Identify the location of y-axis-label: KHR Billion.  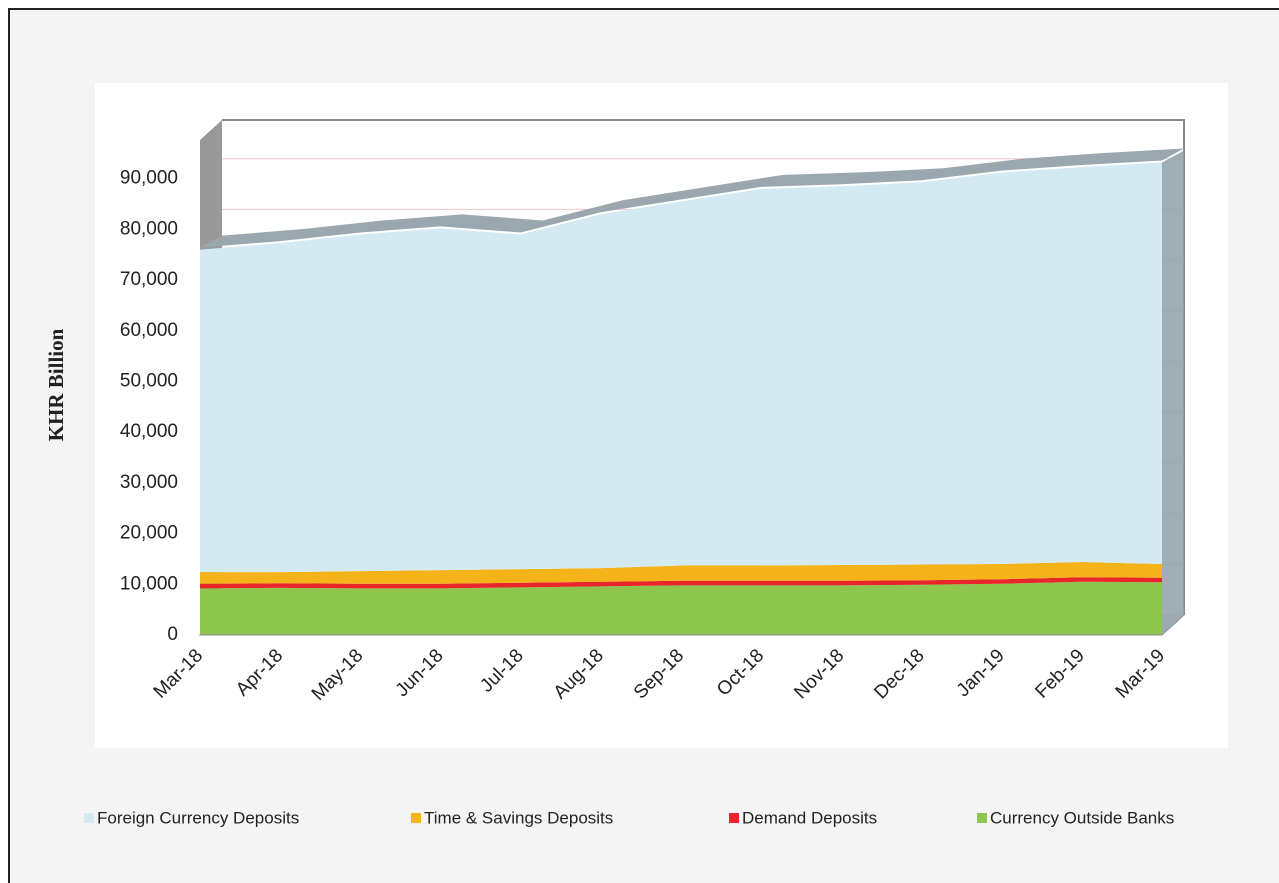
(56, 384).